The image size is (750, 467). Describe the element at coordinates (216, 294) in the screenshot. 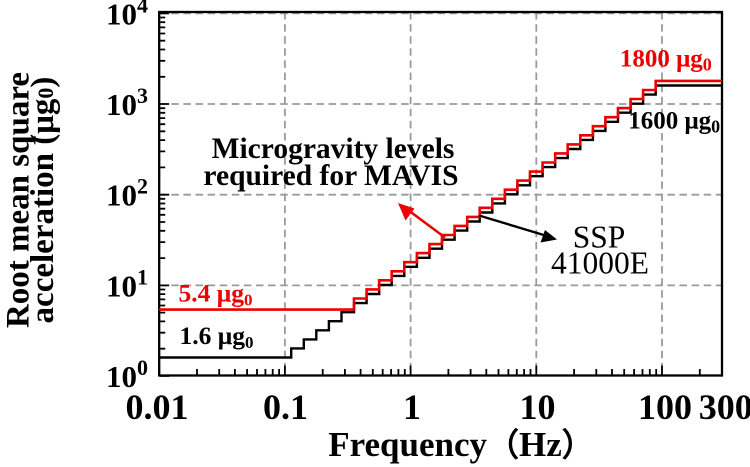

I see `svg-text: 5.4 μg0` at that location.